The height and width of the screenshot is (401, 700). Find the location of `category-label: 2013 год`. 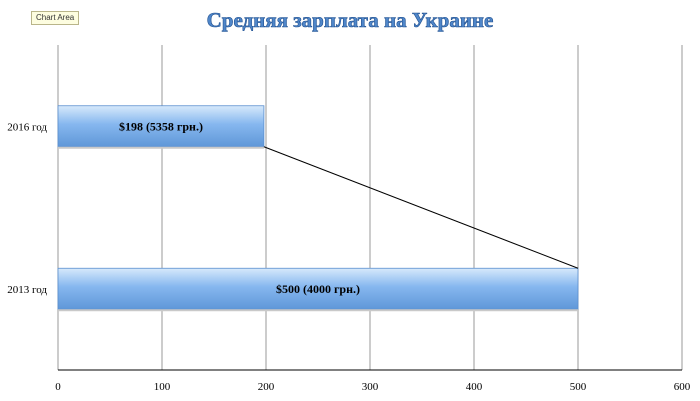

category-label: 2013 год is located at coordinates (27, 290).